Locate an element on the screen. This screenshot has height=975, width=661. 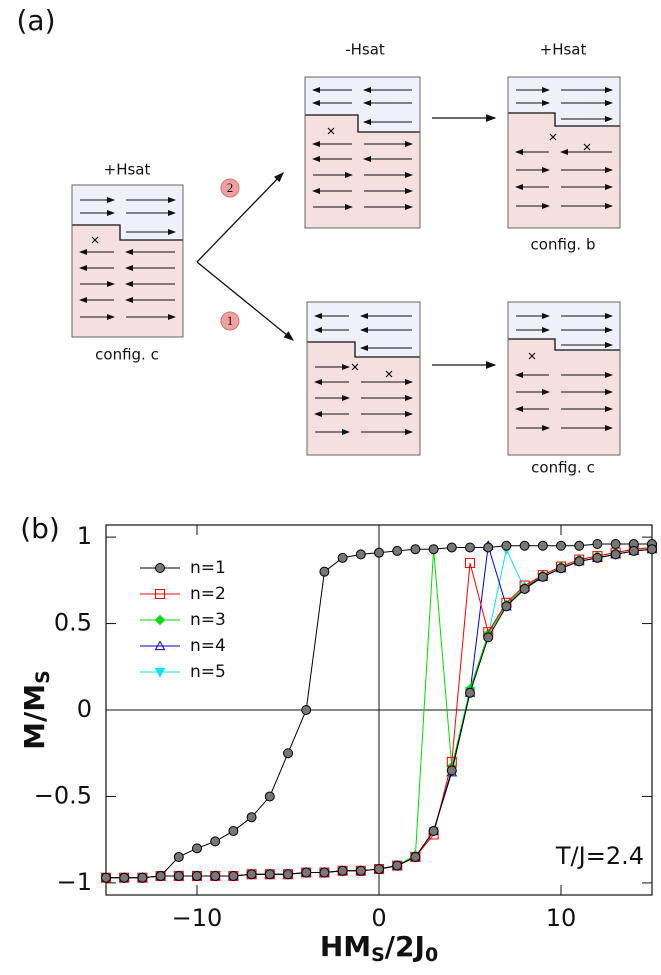
top-domain is located at coordinates (362, 104).